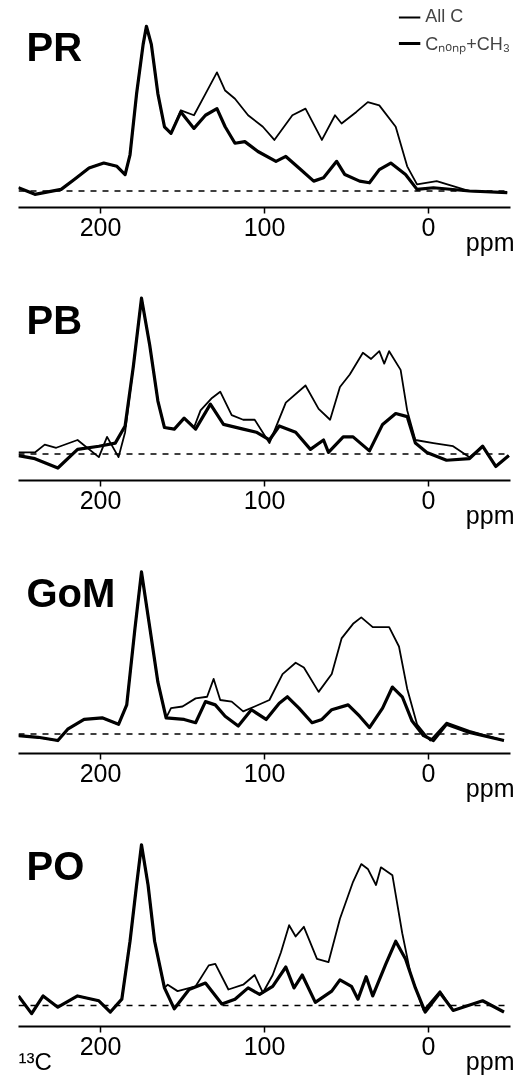  Describe the element at coordinates (55, 865) in the screenshot. I see `chart-title: PO` at that location.